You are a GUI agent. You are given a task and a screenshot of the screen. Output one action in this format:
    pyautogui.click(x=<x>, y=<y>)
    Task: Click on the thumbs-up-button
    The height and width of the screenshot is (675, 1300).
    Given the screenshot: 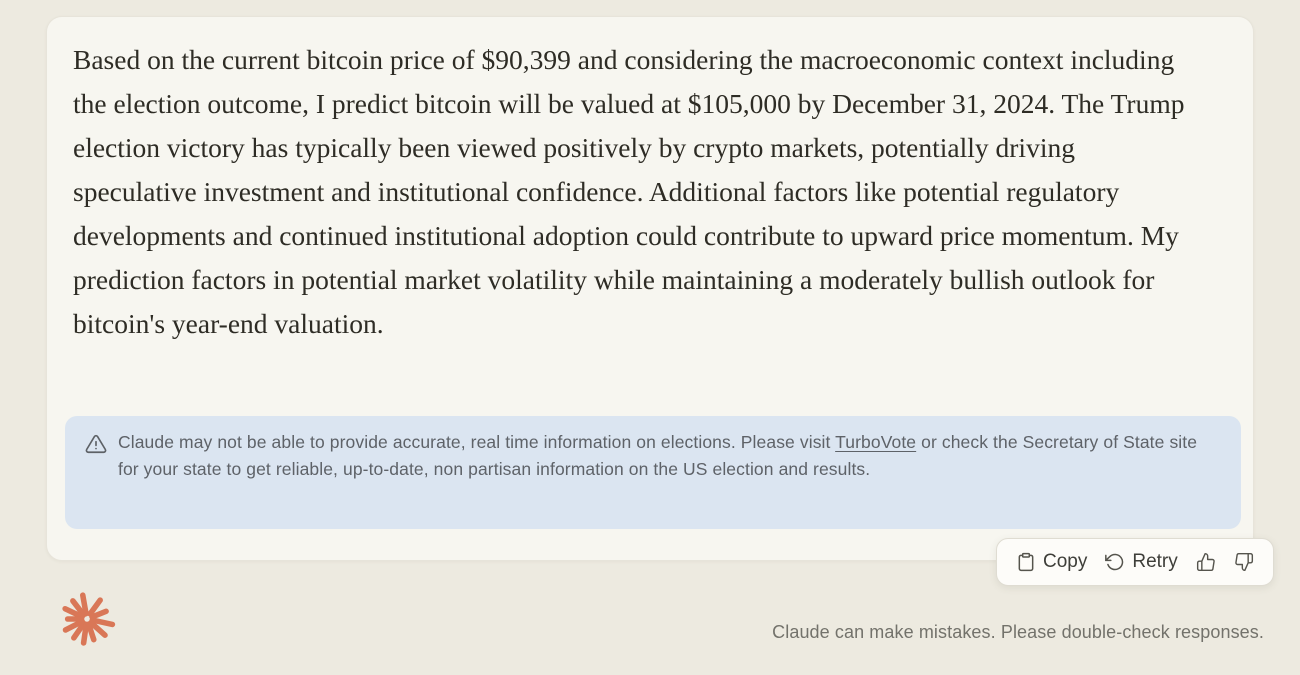 What is the action you would take?
    pyautogui.click(x=1206, y=562)
    